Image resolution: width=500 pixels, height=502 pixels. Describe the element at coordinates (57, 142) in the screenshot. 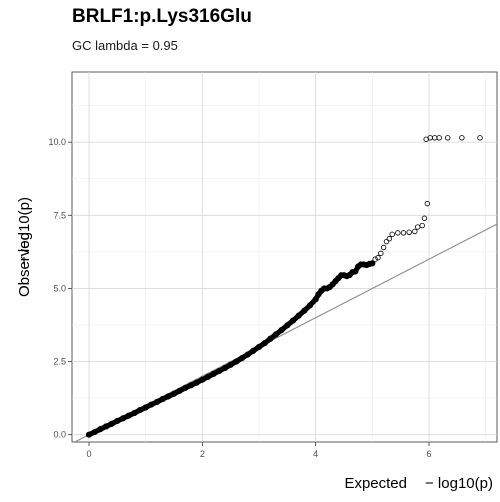

I see `y-tick-label: 10.0` at that location.